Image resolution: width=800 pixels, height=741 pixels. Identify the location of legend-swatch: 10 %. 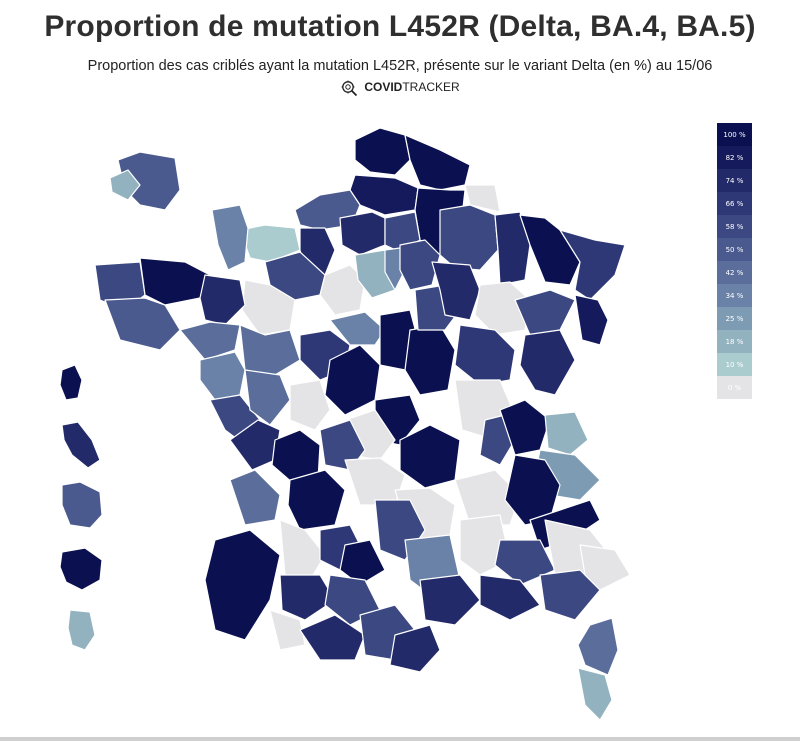
(734, 364).